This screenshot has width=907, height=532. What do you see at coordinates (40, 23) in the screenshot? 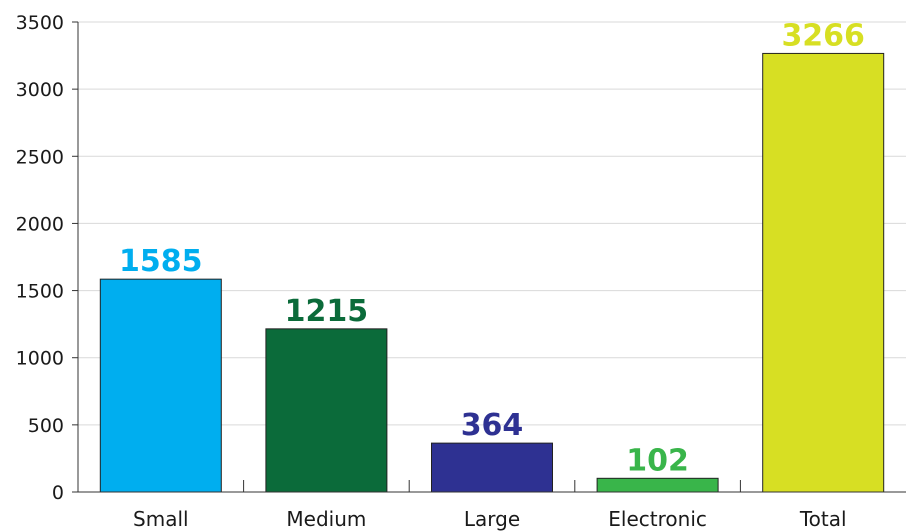
I see `y-tick-label: 3500` at bounding box center [40, 23].